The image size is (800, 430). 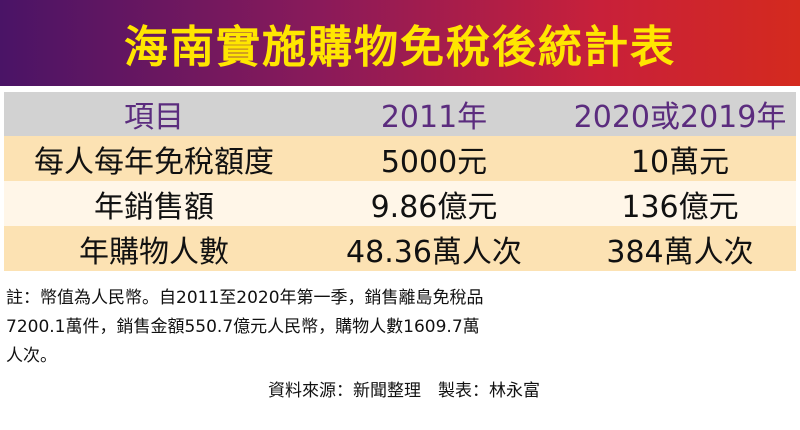 I want to click on header-cell: 2020或2019年, so click(x=680, y=114).